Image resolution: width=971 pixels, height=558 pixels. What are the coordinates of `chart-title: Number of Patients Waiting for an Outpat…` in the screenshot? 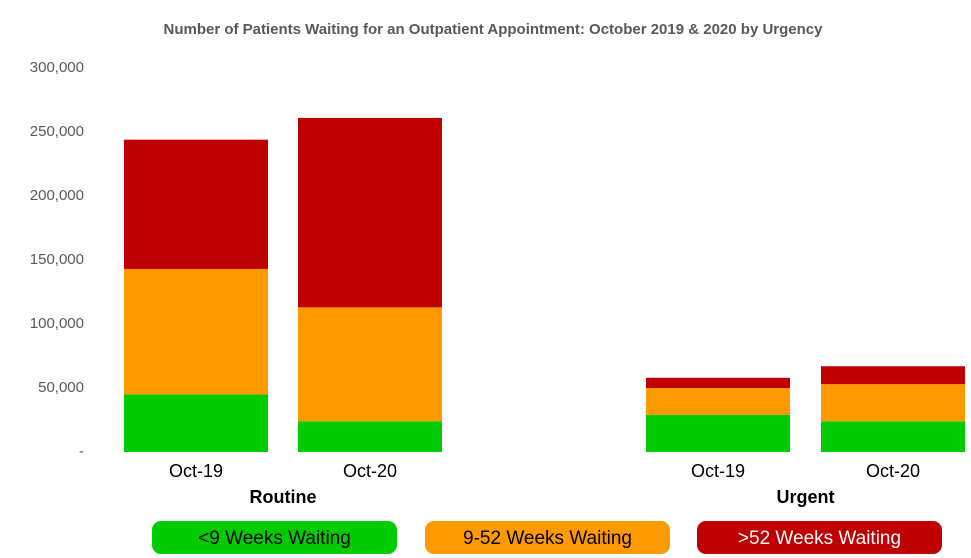 It's located at (494, 29).